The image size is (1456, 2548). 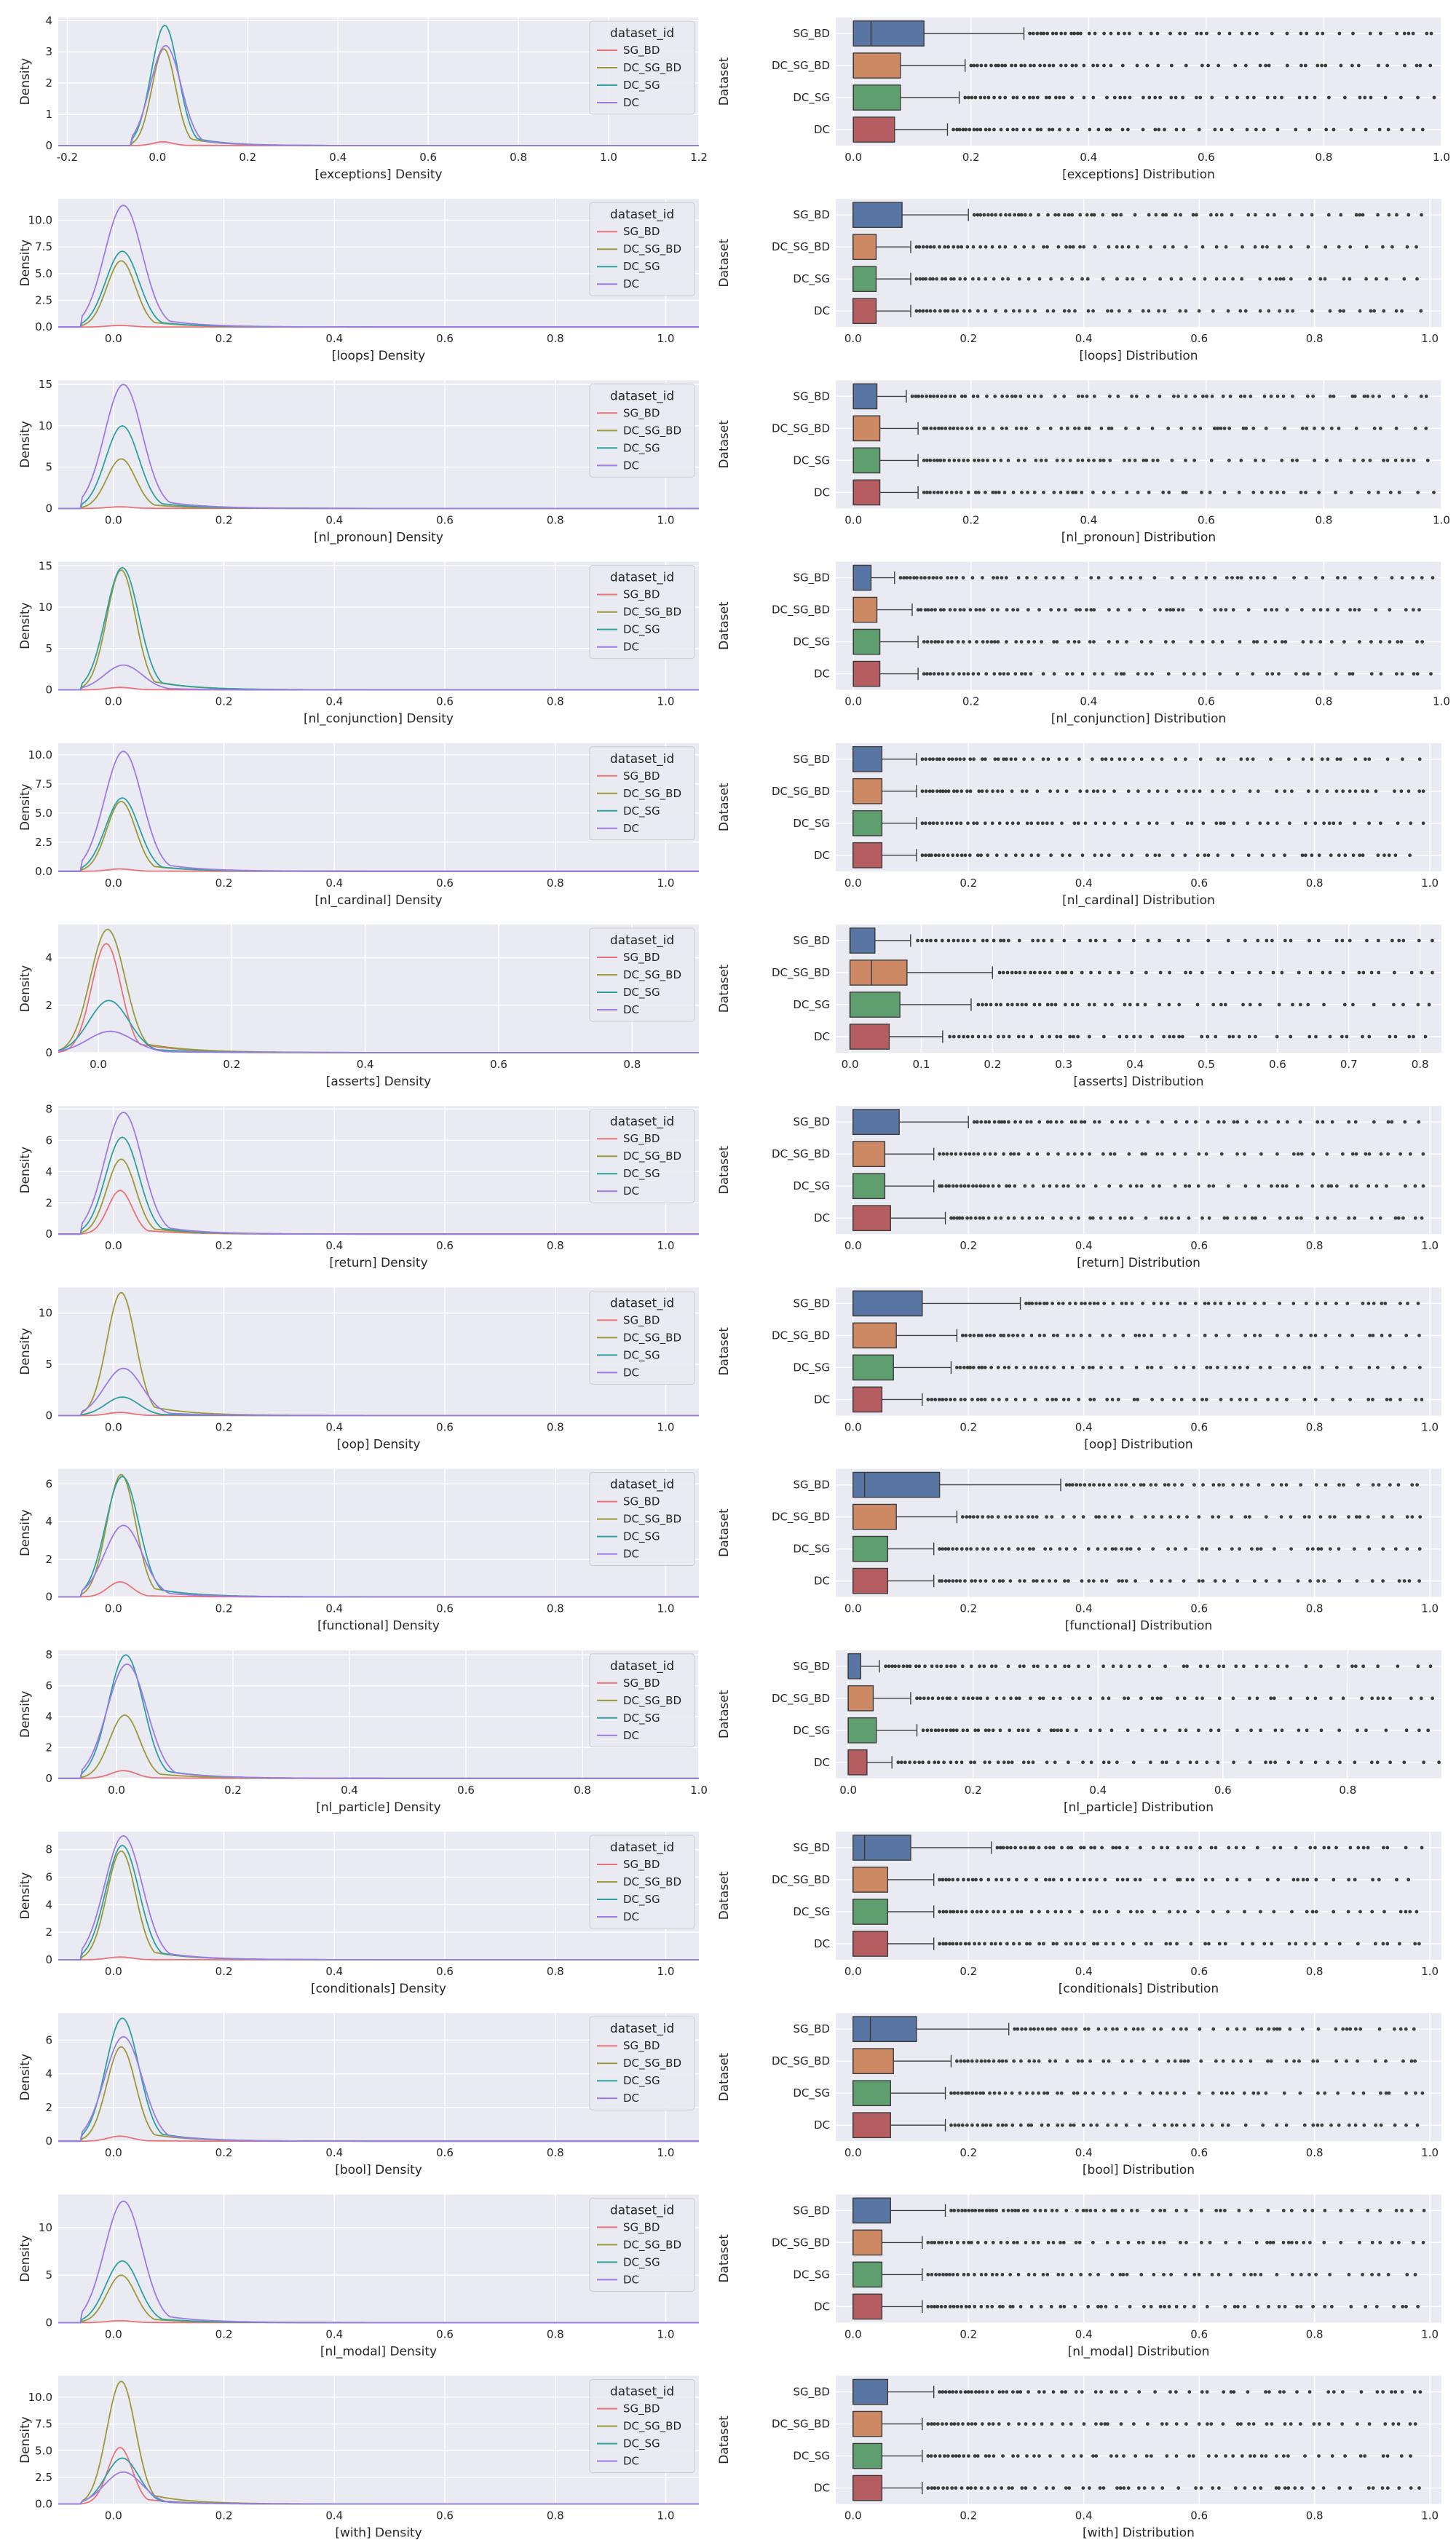 What do you see at coordinates (631, 2461) in the screenshot?
I see `legend-label: DC` at bounding box center [631, 2461].